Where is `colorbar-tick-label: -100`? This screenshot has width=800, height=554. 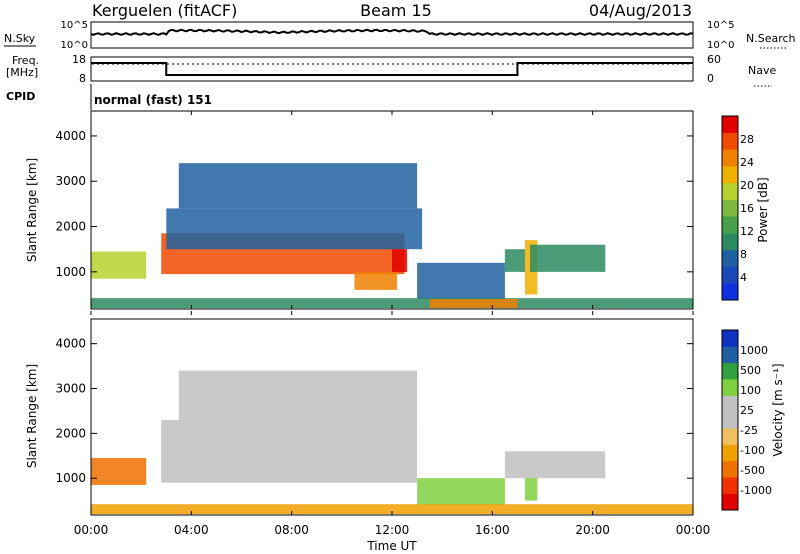 colorbar-tick-label: -100 is located at coordinates (752, 450).